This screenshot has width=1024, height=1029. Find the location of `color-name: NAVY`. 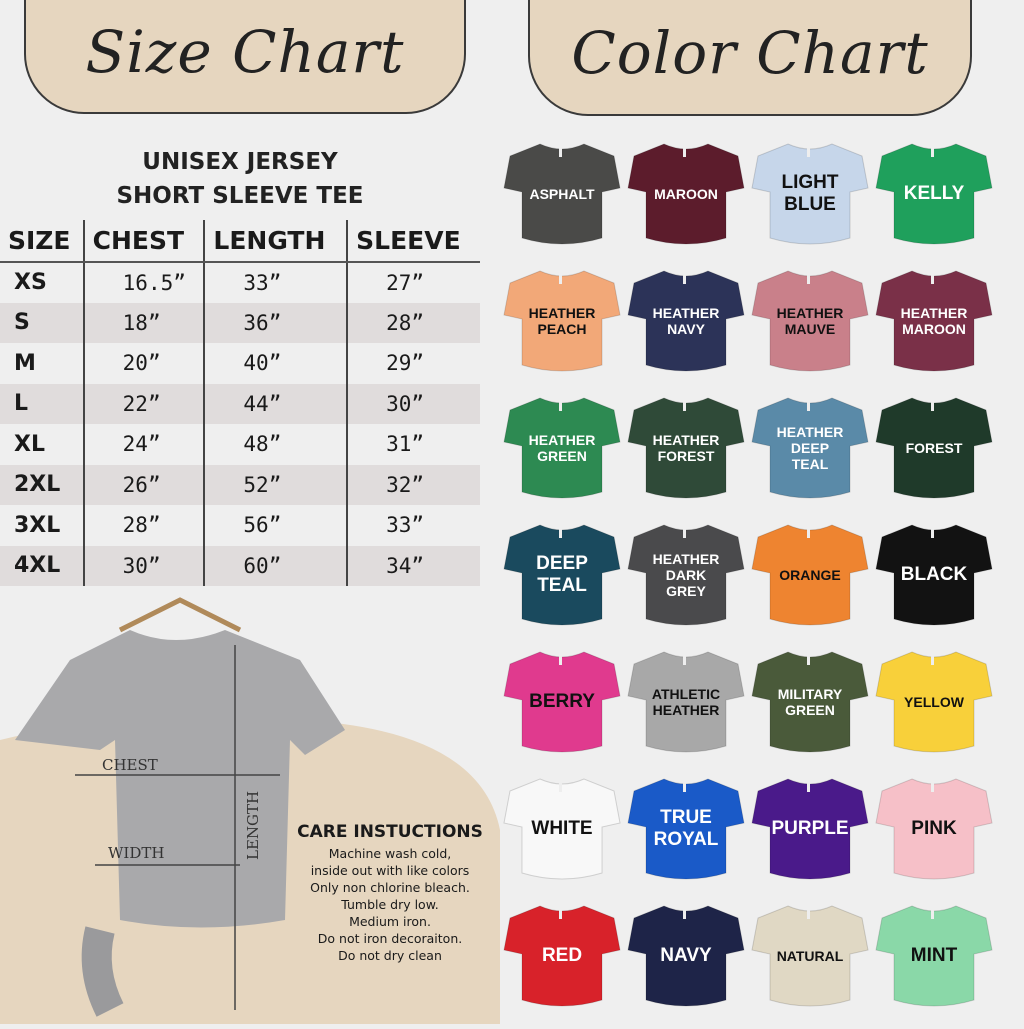

color-name: NAVY is located at coordinates (686, 955).